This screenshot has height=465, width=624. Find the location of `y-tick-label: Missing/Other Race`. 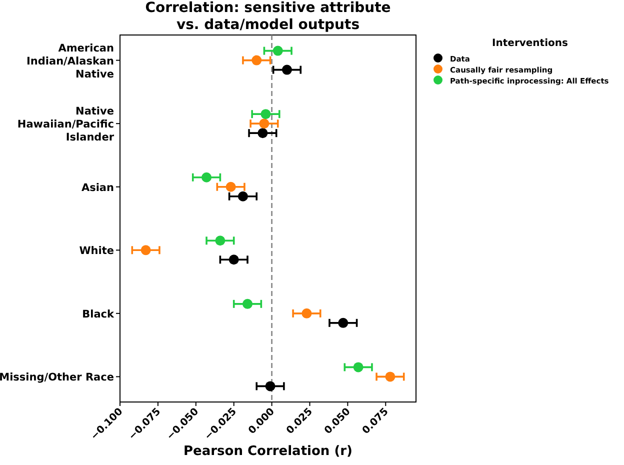

y-tick-label: Missing/Other Race is located at coordinates (57, 378).